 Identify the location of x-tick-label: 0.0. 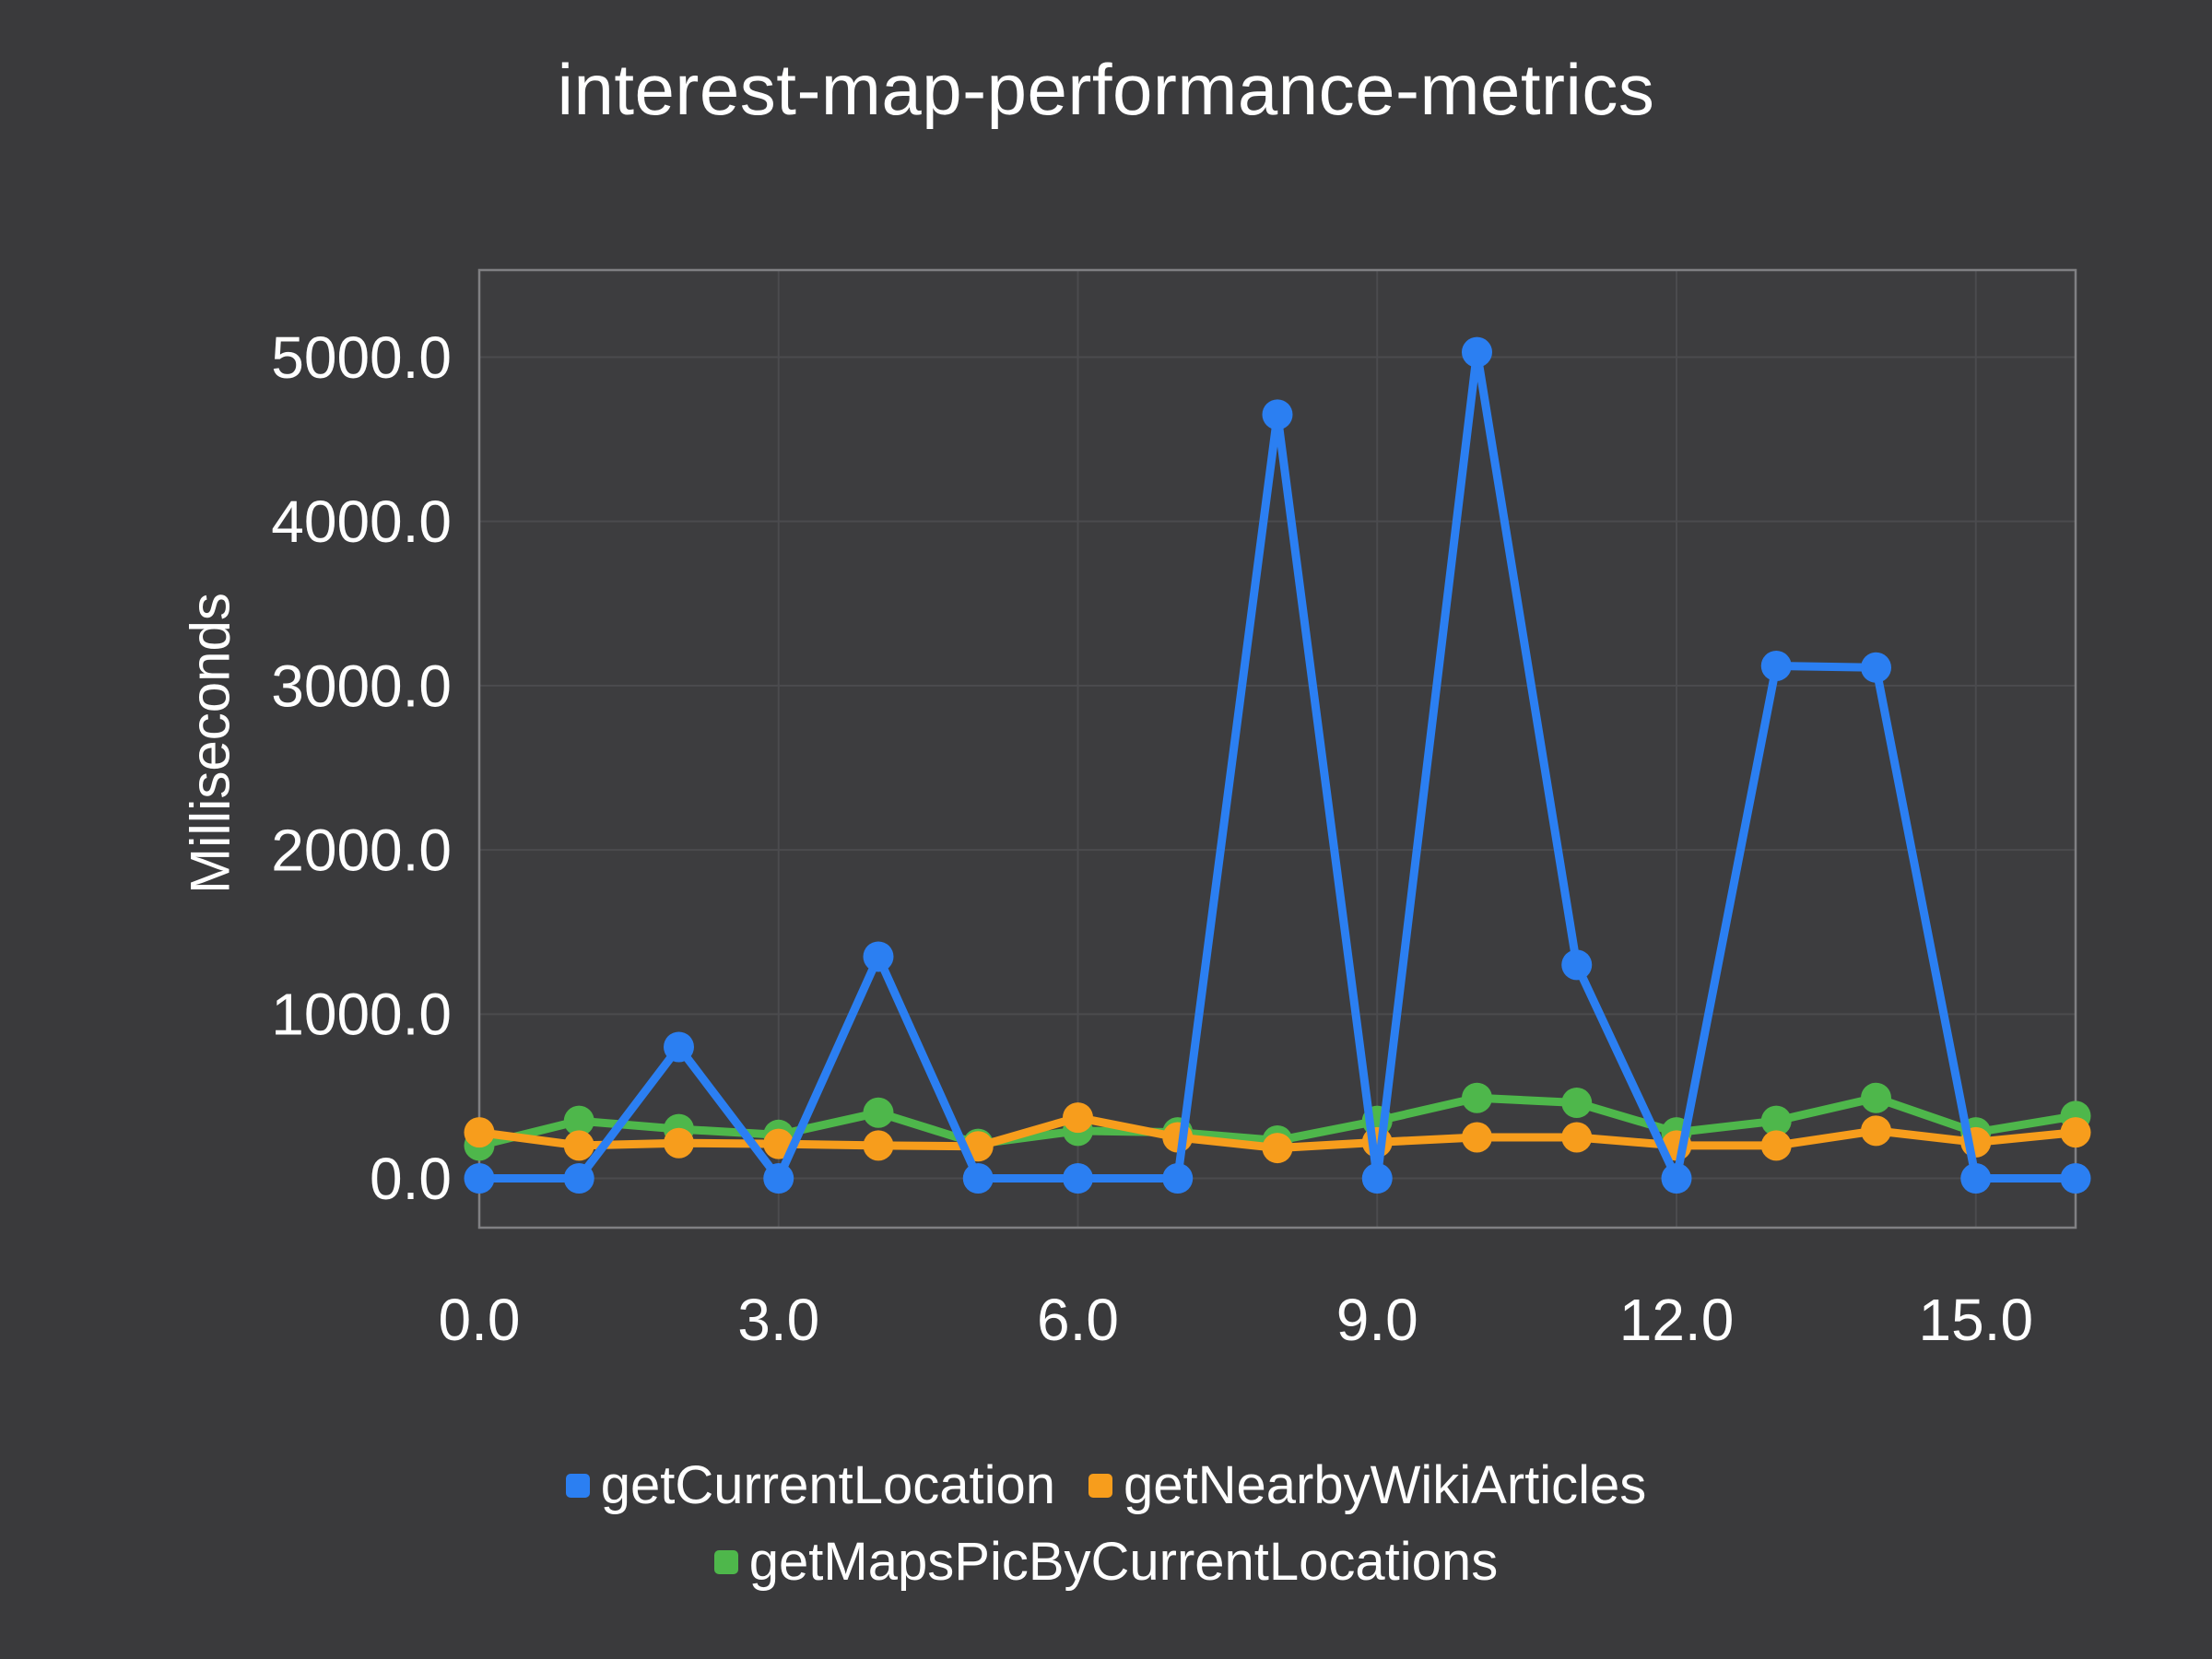
(480, 1320).